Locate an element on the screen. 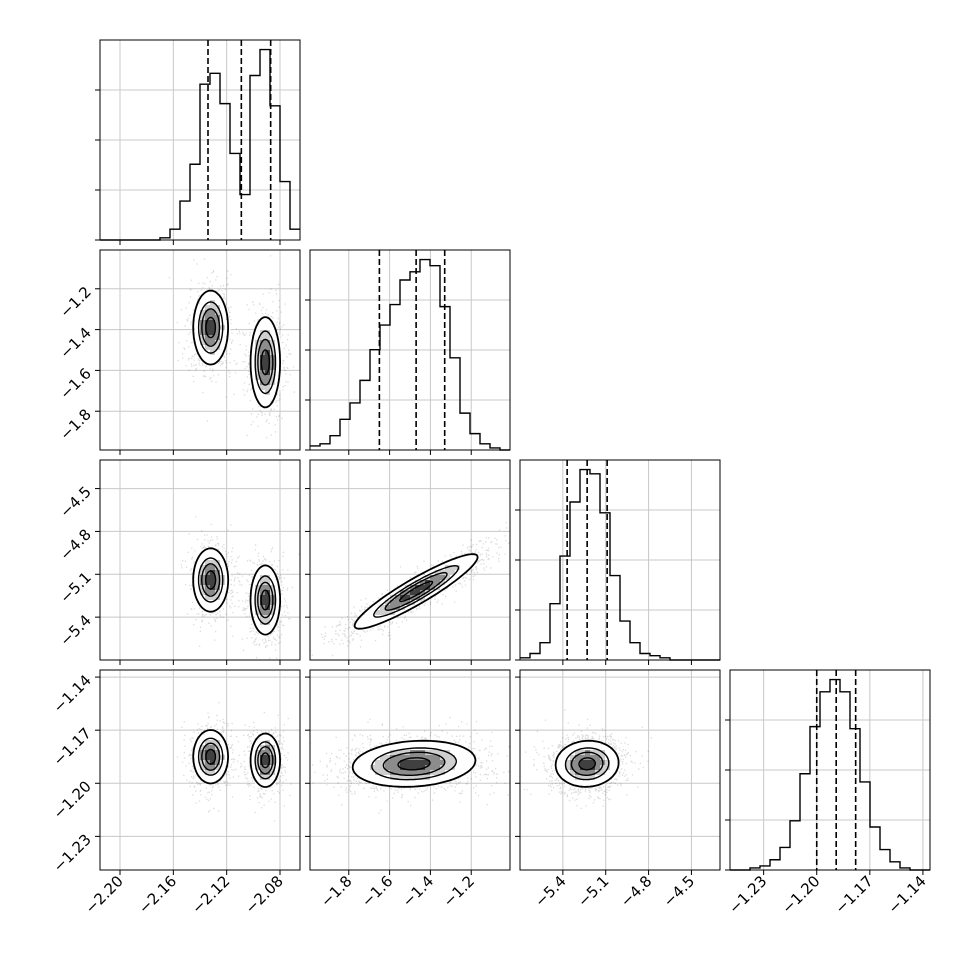 The image size is (970, 970). y-tick-label: −5.1 is located at coordinates (75, 587).